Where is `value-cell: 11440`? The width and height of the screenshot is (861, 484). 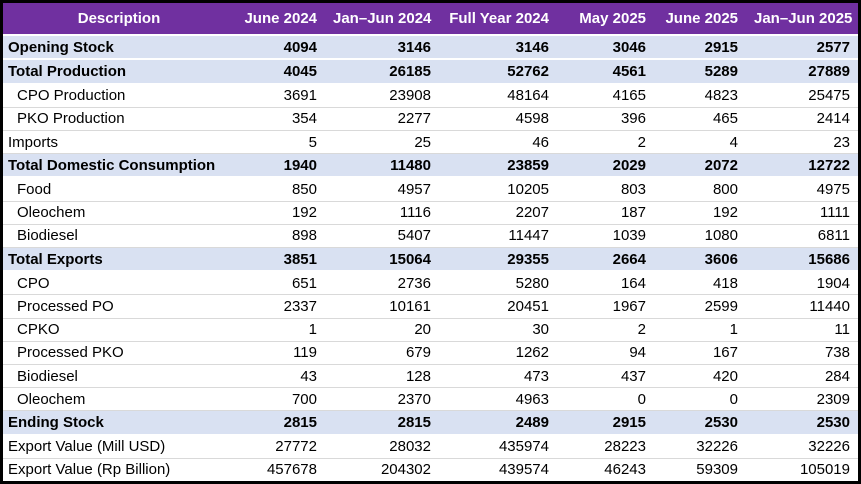
value-cell: 11440 is located at coordinates (802, 306).